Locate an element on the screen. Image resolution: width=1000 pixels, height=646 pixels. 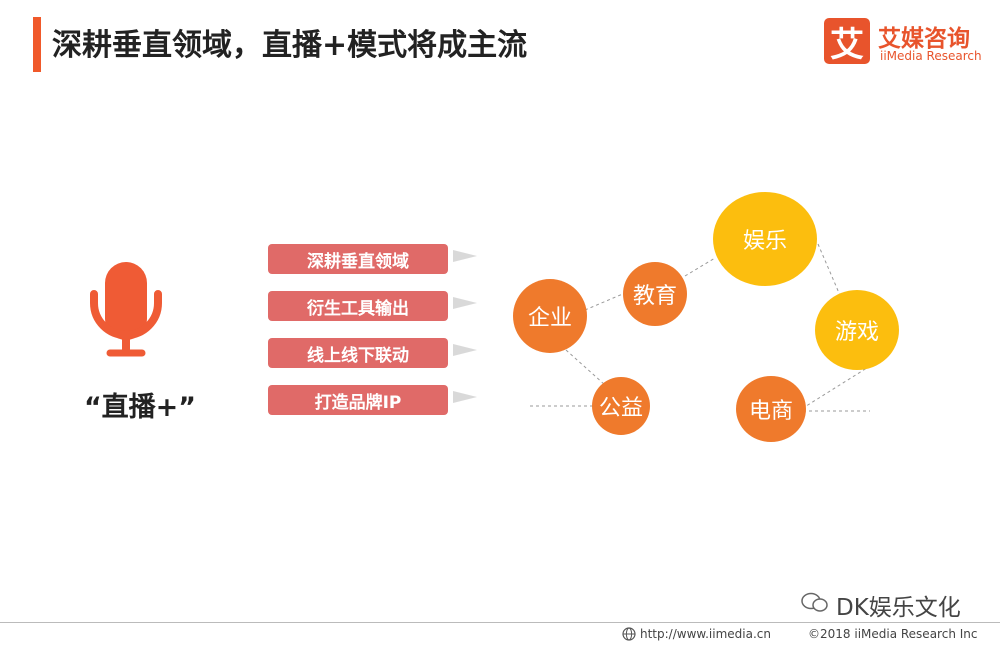
node-enterprise: 企业 is located at coordinates (550, 316).